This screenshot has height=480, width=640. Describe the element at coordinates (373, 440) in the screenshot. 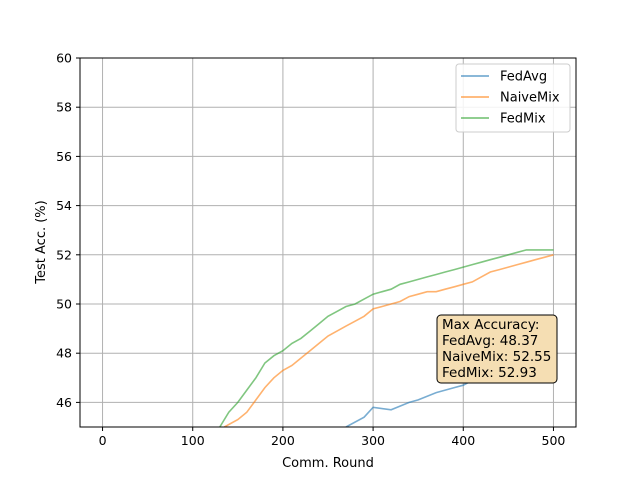

I see `x-tick-label: 300` at that location.